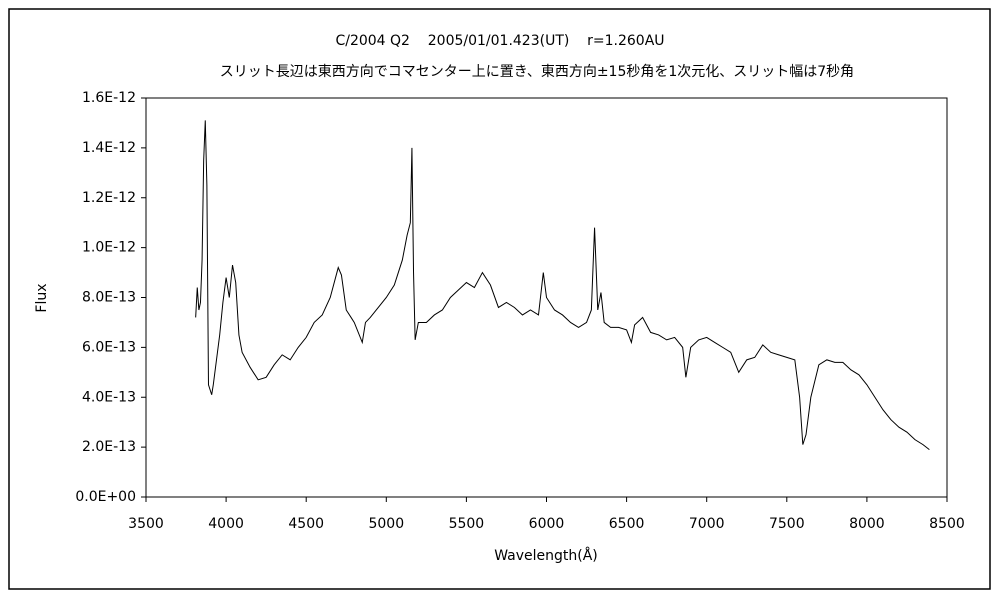  I want to click on x-tick-label: 3500, so click(146, 524).